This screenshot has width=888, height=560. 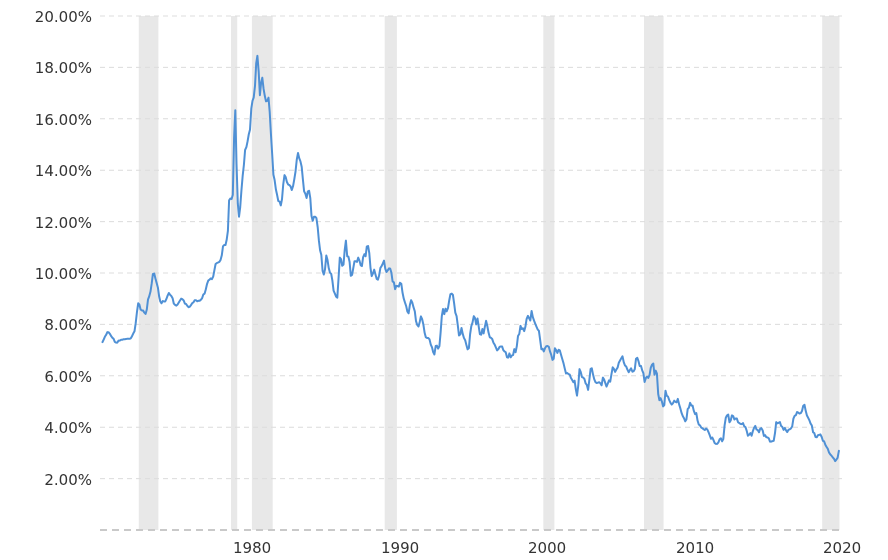 I want to click on x-axis-tick-label: 1980, so click(x=252, y=548).